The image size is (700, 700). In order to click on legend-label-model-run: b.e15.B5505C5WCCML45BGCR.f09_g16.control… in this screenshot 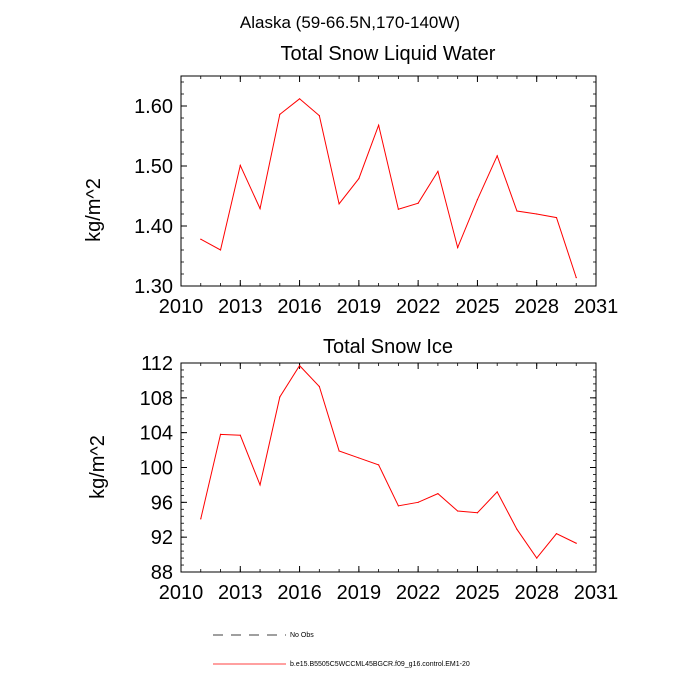, I will do `click(380, 664)`.